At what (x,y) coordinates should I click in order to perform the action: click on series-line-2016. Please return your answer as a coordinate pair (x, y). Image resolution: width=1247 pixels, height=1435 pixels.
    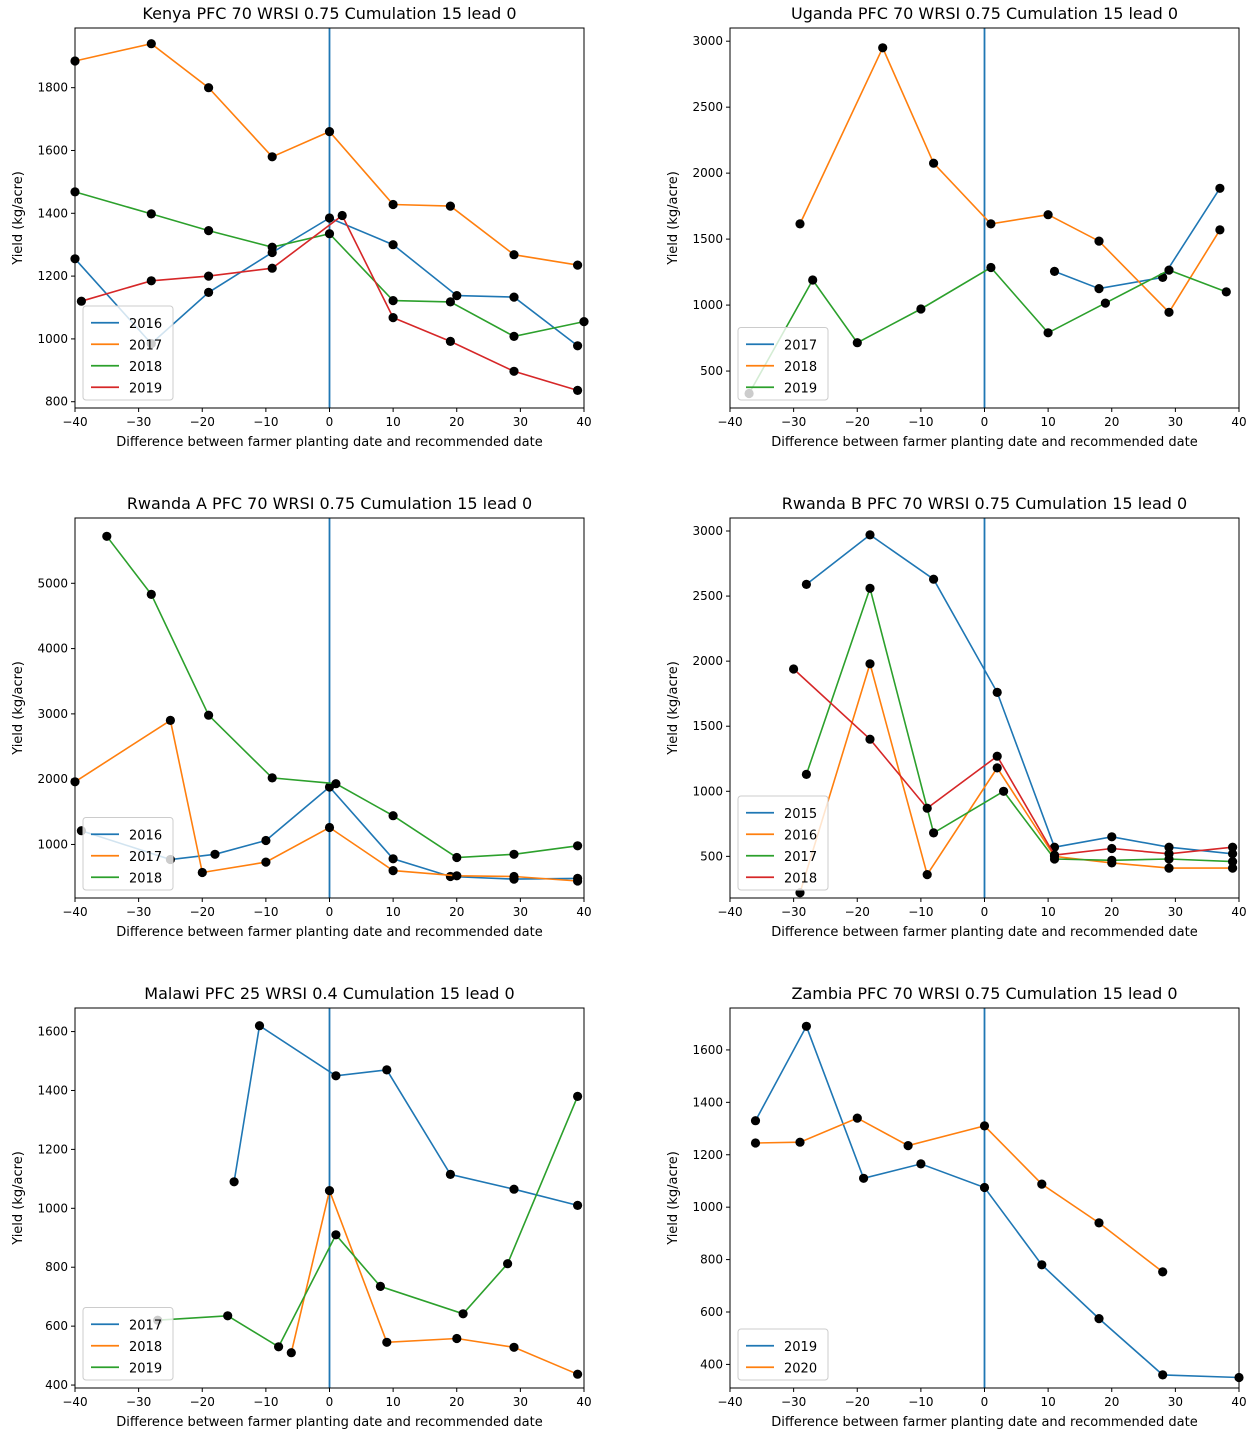
    Looking at the image, I should click on (1016, 777).